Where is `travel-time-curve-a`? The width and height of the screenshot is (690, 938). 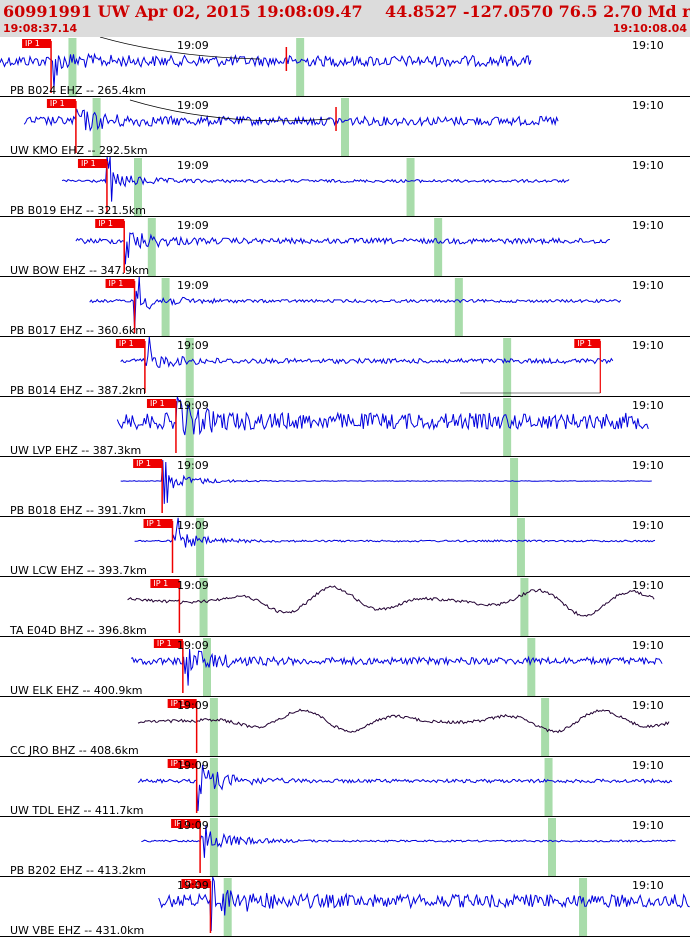
travel-time-curve-a is located at coordinates (180, 48).